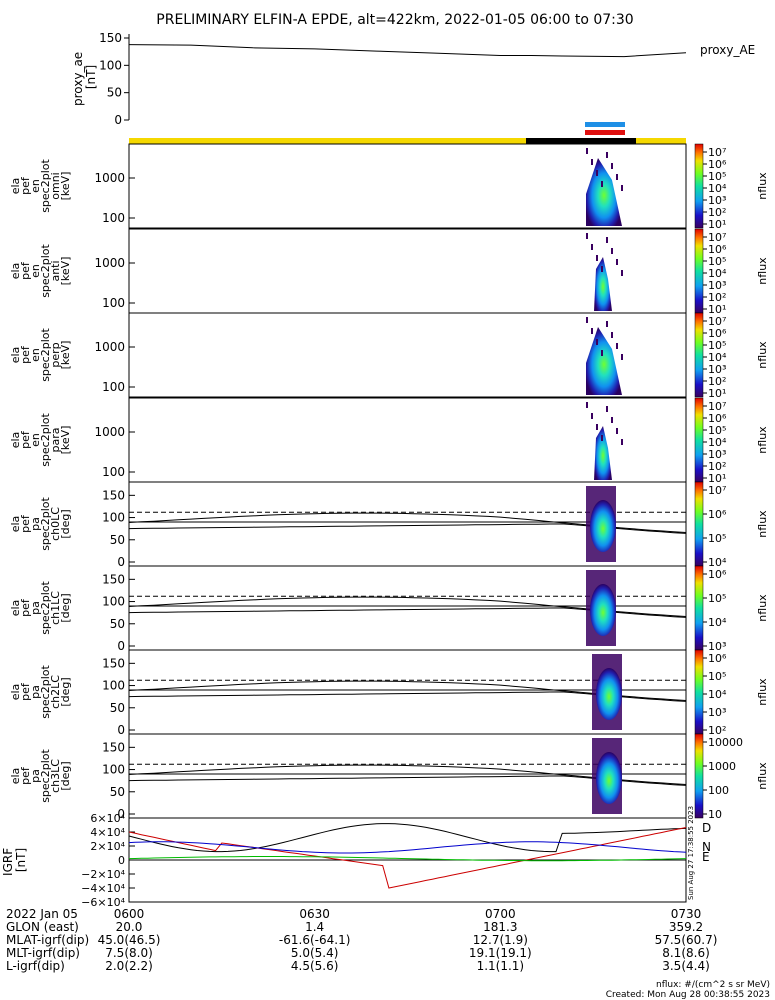  I want to click on ephemeris-row-label: MLAT-igrf(dip), so click(47, 940).